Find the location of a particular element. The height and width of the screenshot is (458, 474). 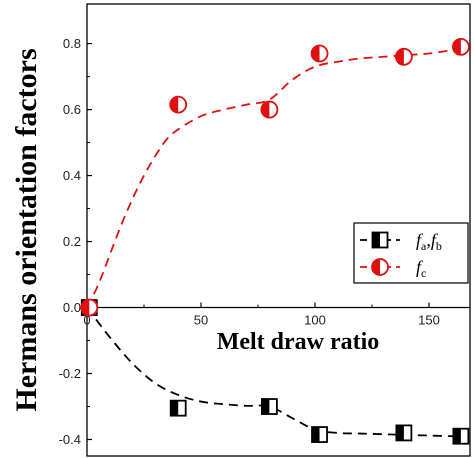

y-tick-label: 0.2 is located at coordinates (72, 241).